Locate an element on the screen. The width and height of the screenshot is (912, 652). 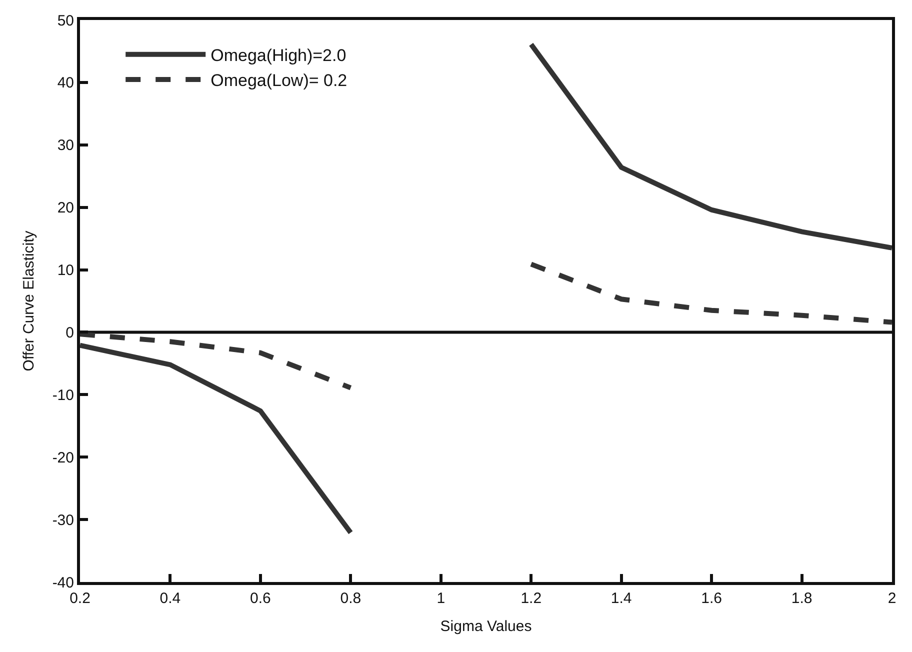
y-tick-label: -40 is located at coordinates (63, 583).